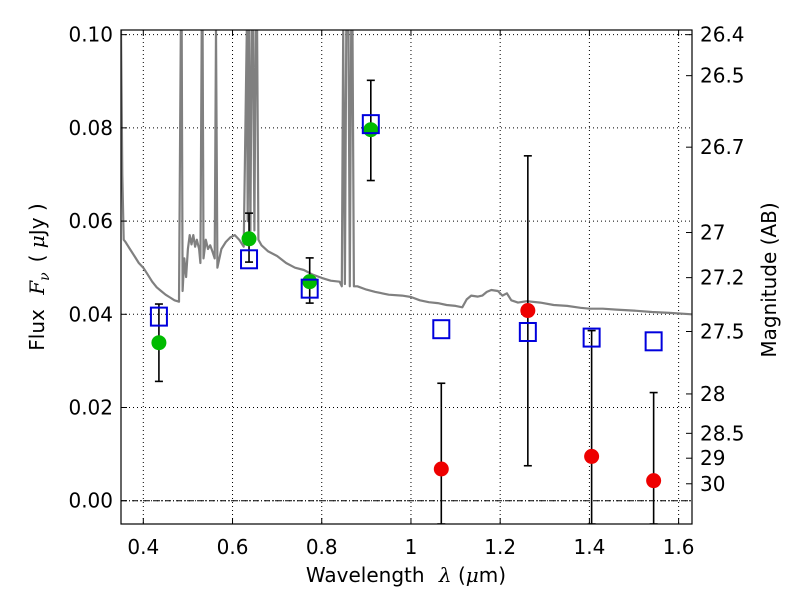 The width and height of the screenshot is (800, 600). I want to click on x-tick-label: 1.4, so click(589, 547).